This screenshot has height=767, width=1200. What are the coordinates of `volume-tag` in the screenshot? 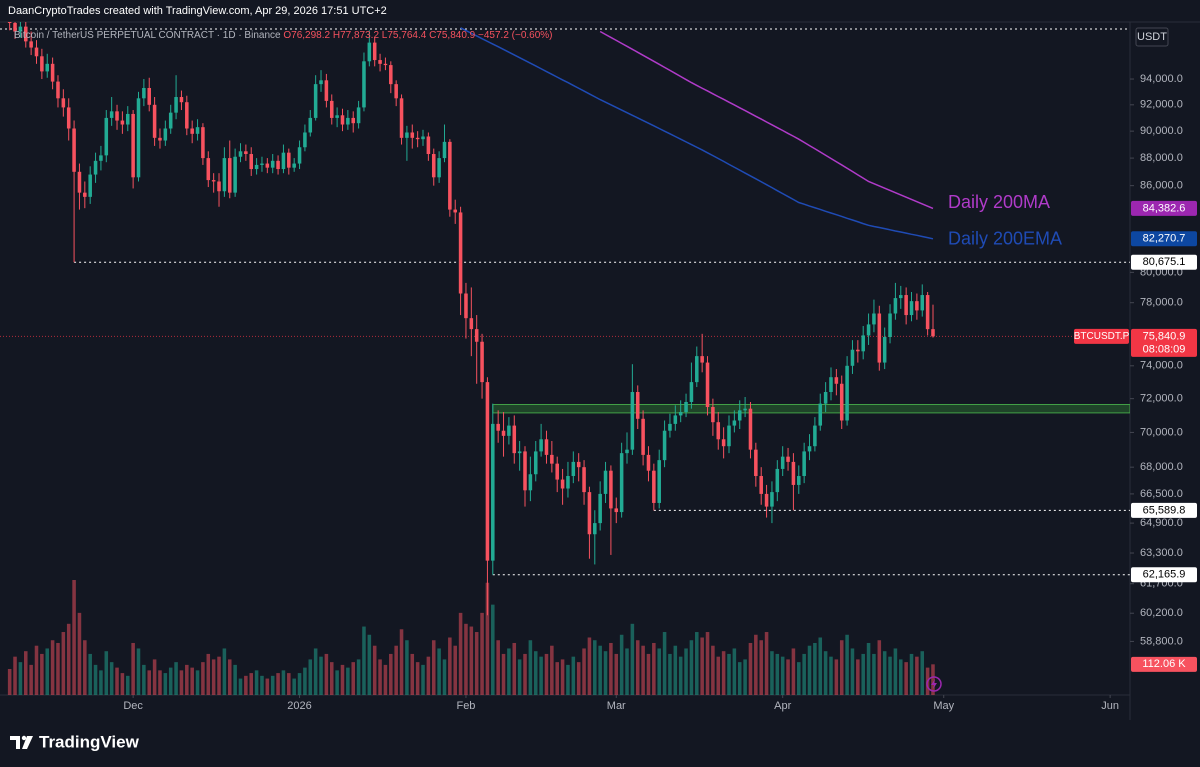 It's located at (1164, 664).